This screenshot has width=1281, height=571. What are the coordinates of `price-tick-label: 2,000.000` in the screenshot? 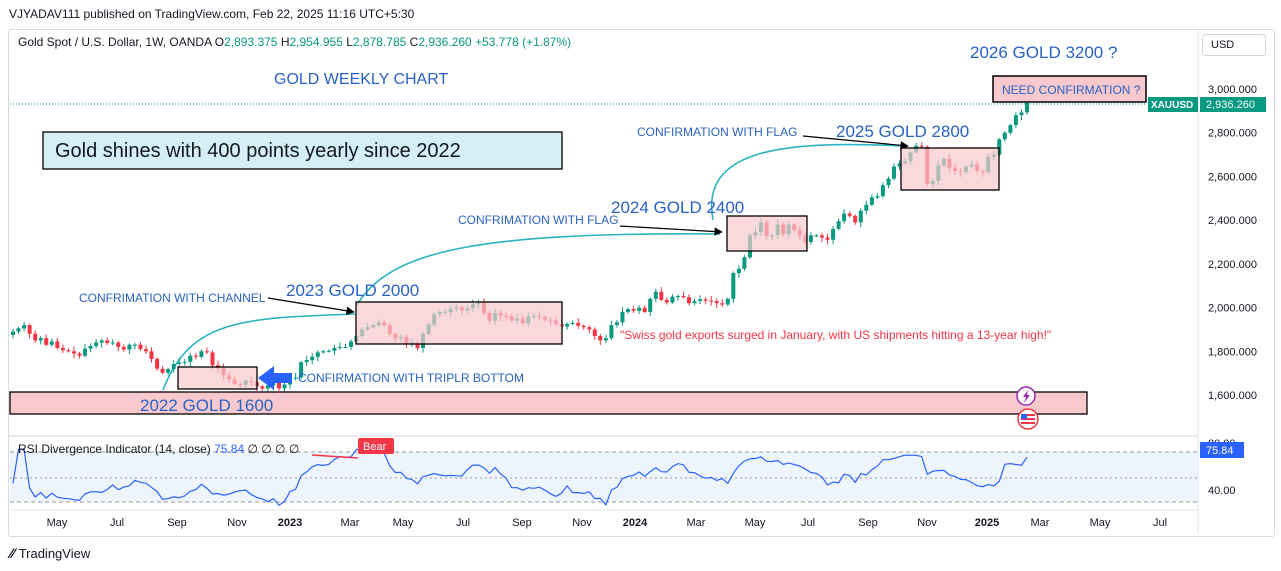 It's located at (1232, 309).